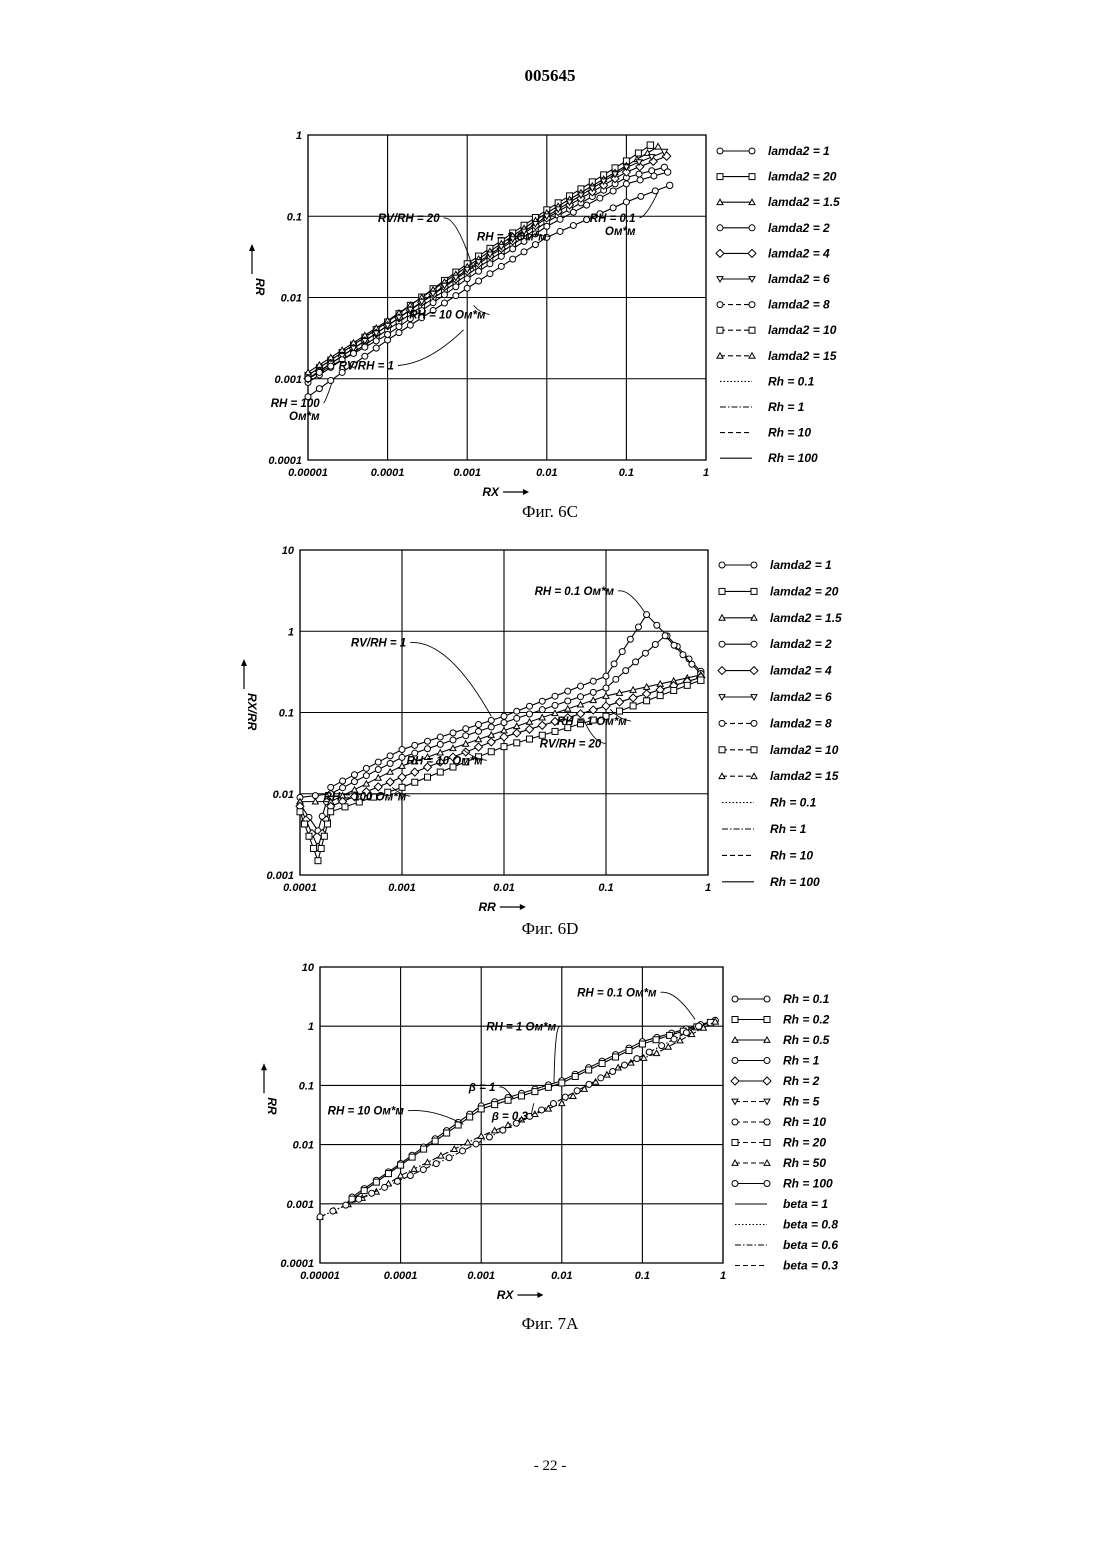 The width and height of the screenshot is (1100, 1556). What do you see at coordinates (779, 591) in the screenshot?
I see `legend-entry: lamda2 = 20` at bounding box center [779, 591].